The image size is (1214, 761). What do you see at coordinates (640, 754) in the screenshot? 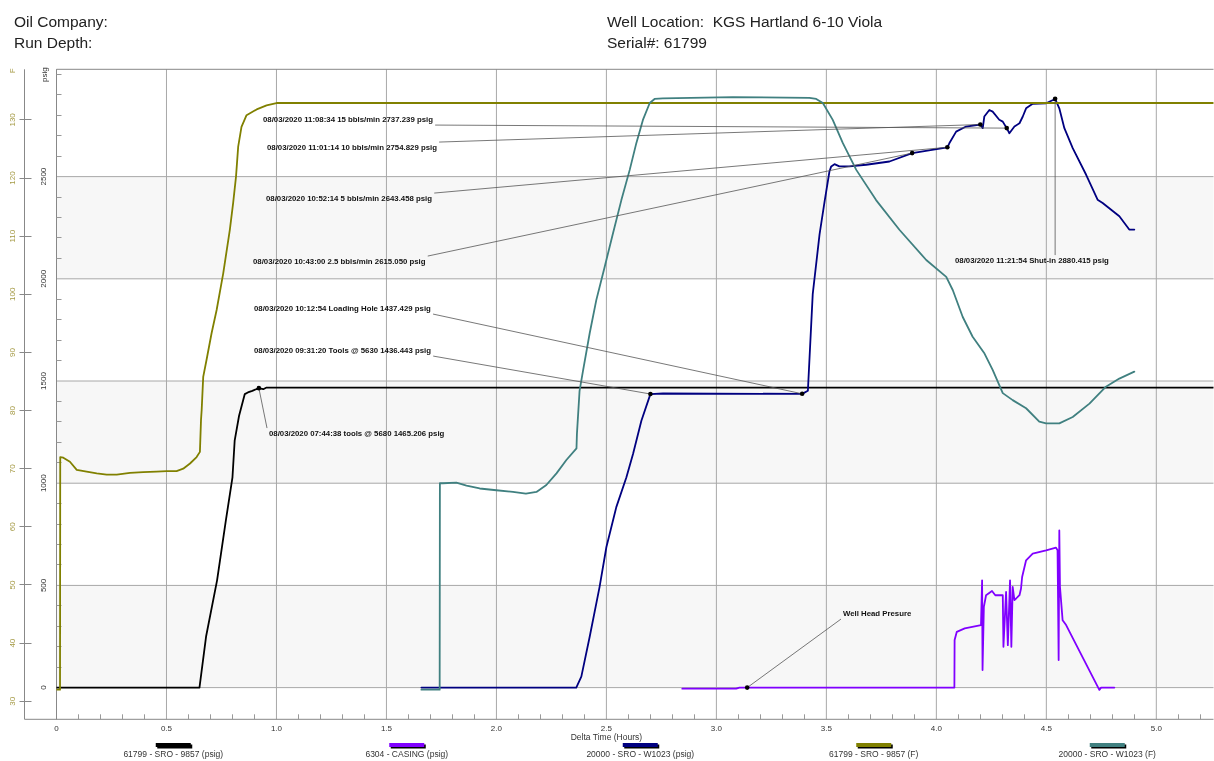
I see `legend-label: 20000 - SRO - W1023 (psig)` at bounding box center [640, 754].